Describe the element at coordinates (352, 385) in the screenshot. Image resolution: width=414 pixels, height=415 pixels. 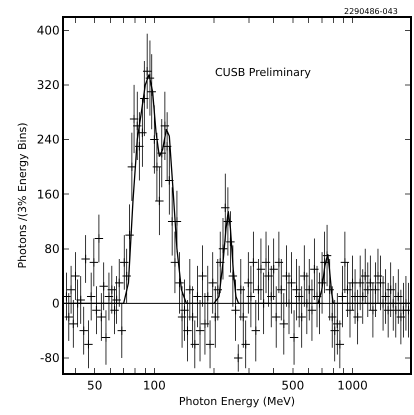
I see `x-tick-label: 1000` at that location.